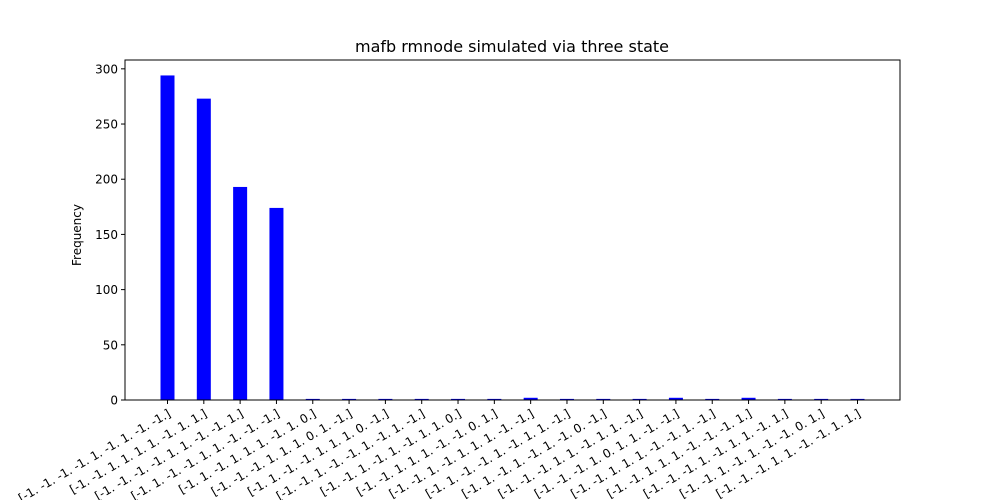  I want to click on y-axis: 0 50 100 150 200 250 300, so click(110, 235).